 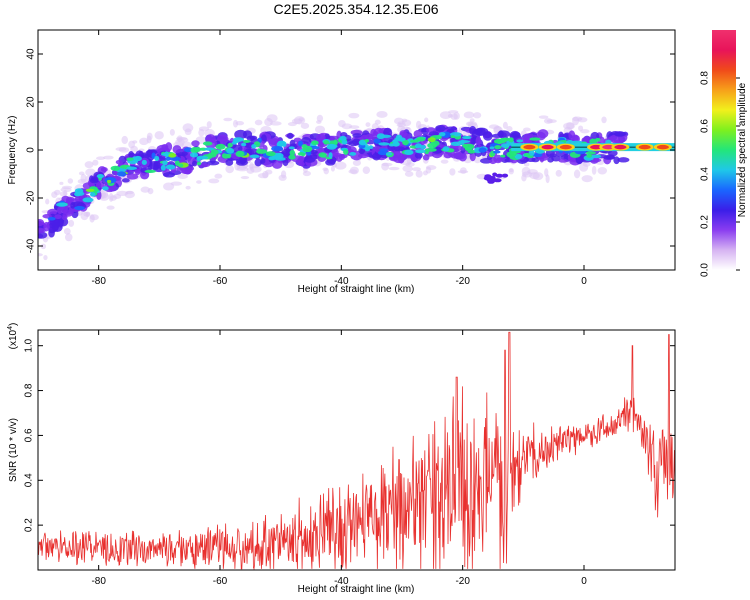 What do you see at coordinates (356, 589) in the screenshot?
I see `snr-x-label: Height of straight line (km)` at bounding box center [356, 589].